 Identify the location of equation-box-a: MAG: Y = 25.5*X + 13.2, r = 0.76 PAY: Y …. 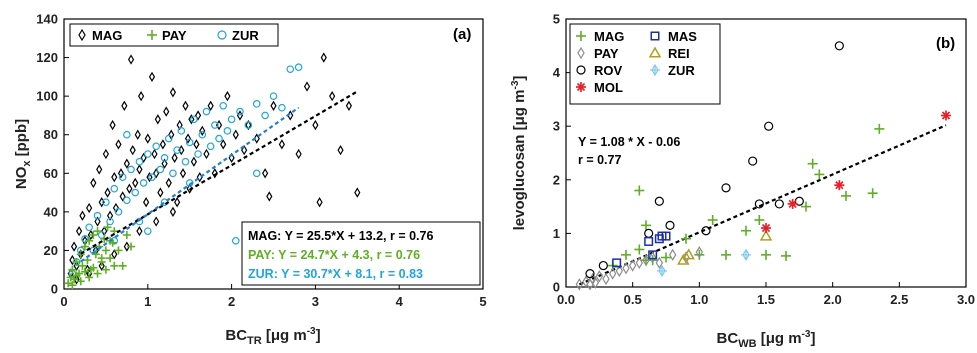
(361, 253).